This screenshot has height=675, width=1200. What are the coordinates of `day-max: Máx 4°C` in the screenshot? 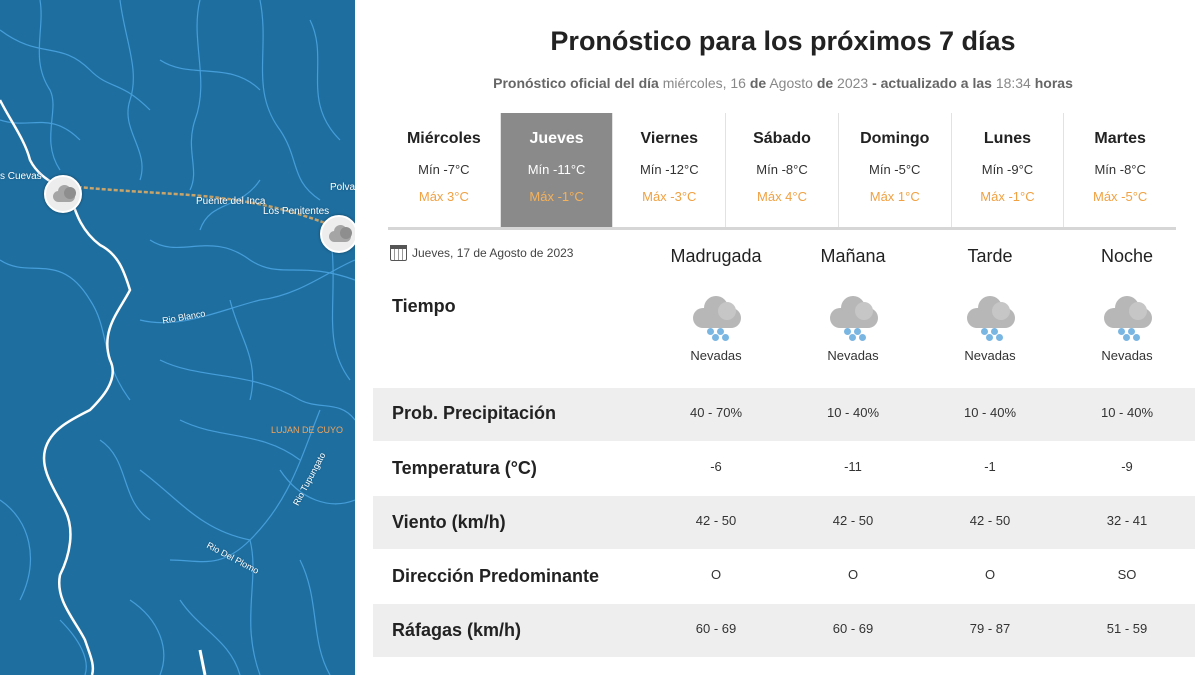 It's located at (782, 196).